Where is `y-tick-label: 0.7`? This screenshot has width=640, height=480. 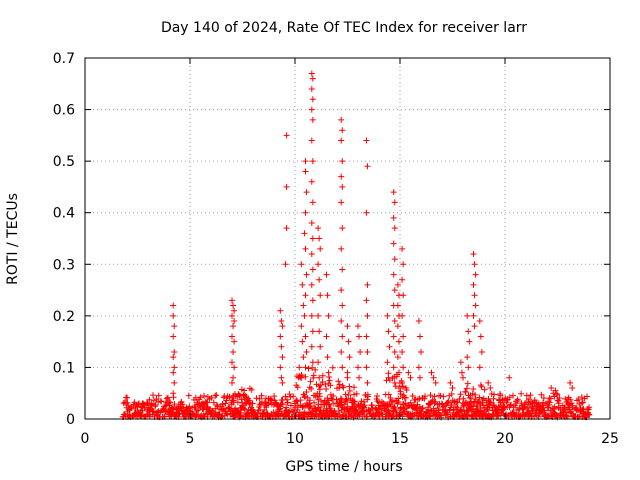 y-tick-label: 0.7 is located at coordinates (64, 59).